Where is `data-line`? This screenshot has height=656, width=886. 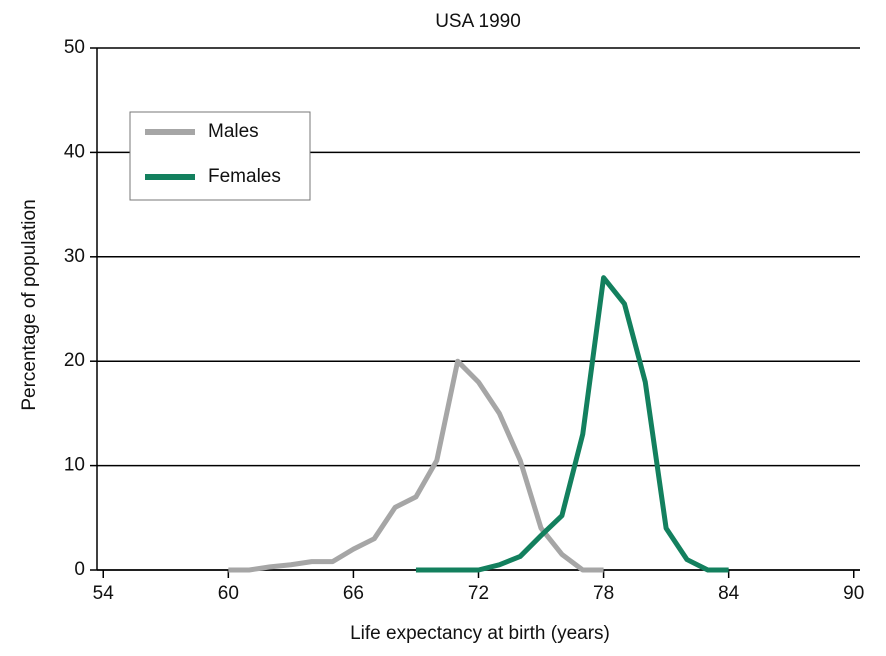
data-line is located at coordinates (416, 465).